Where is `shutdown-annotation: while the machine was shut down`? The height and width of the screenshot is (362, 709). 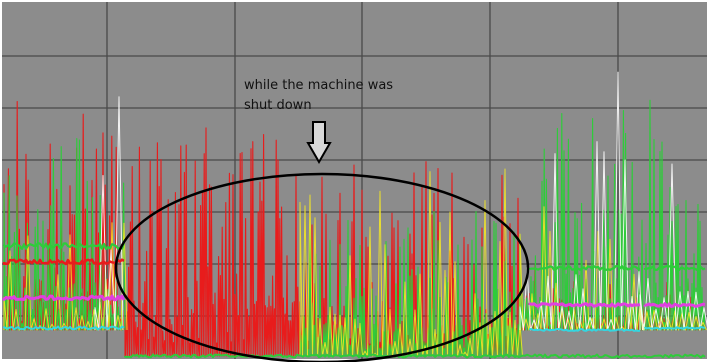 shutdown-annotation: while the machine was shut down is located at coordinates (319, 95).